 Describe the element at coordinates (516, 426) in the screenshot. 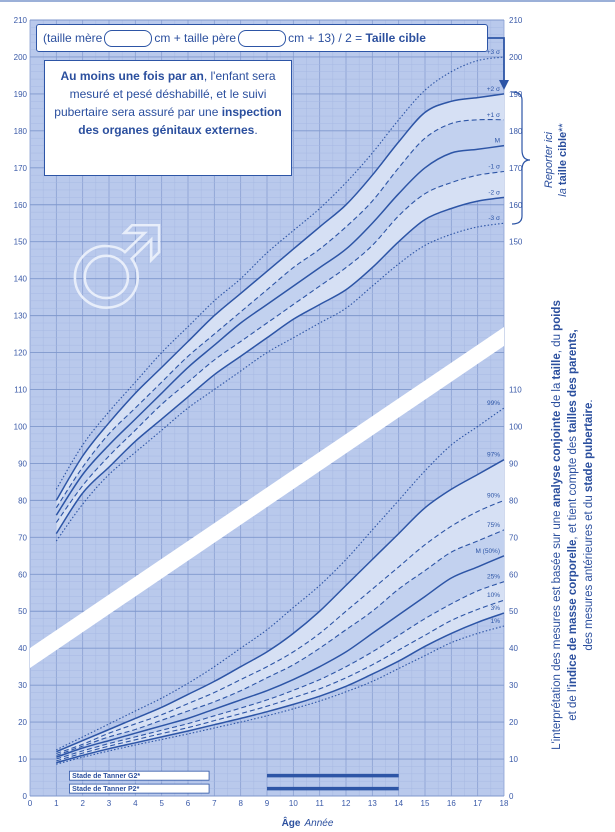

I see `y-tick-right-weight: 100` at that location.